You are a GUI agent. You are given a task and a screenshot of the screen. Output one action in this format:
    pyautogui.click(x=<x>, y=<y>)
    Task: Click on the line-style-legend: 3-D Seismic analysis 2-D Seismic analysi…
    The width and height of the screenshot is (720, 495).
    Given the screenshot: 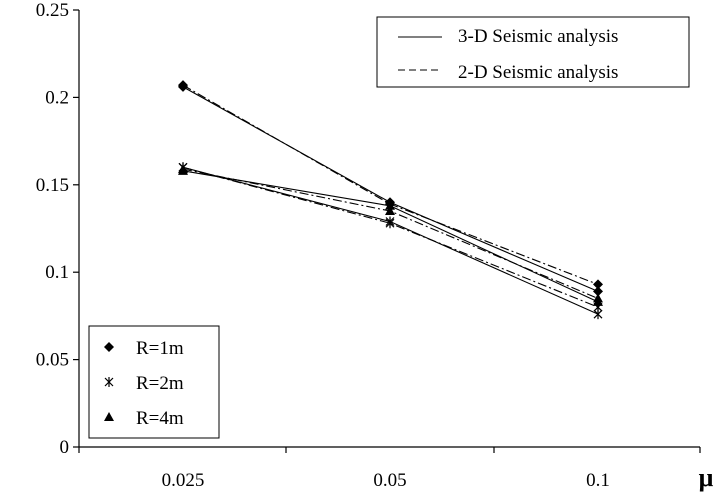 What is the action you would take?
    pyautogui.click(x=533, y=52)
    